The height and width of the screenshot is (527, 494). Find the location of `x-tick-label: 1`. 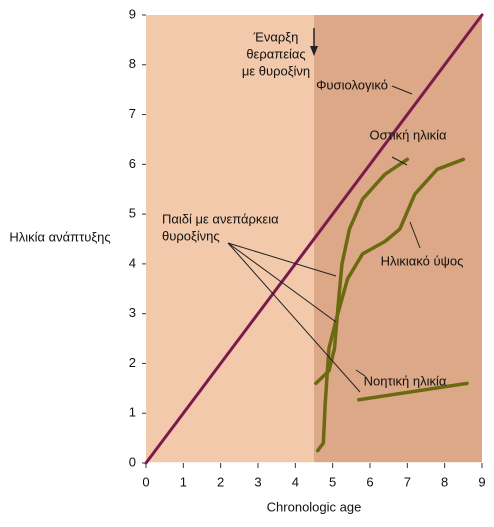

x-tick-label: 1 is located at coordinates (183, 481).